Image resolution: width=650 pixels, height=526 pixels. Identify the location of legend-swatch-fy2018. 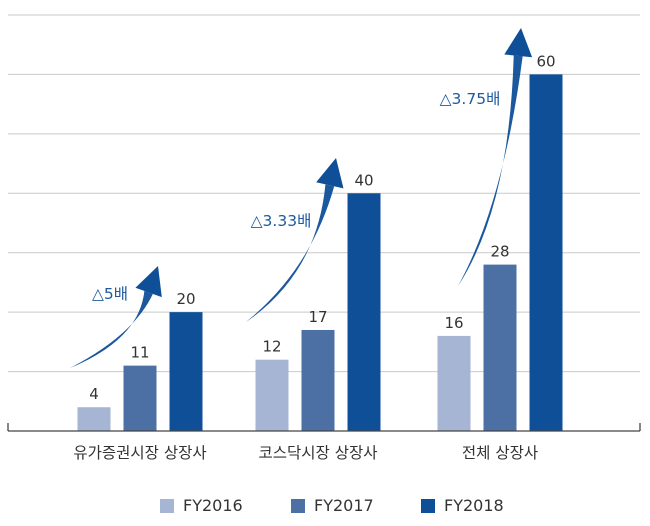
(428, 505).